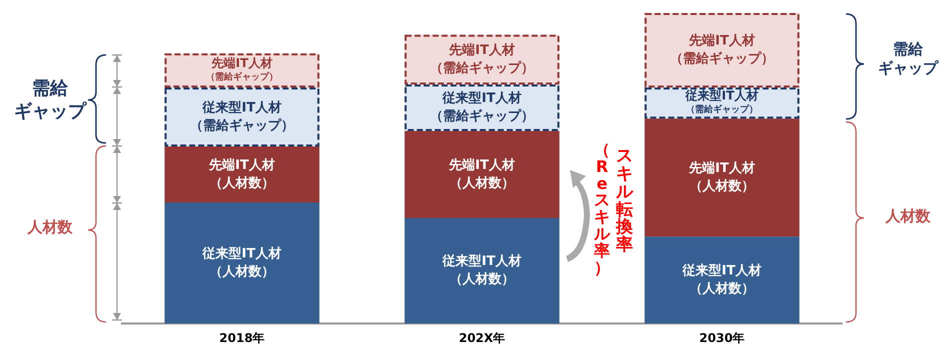  Describe the element at coordinates (624, 201) in the screenshot. I see `annotation: スキル転換率` at that location.